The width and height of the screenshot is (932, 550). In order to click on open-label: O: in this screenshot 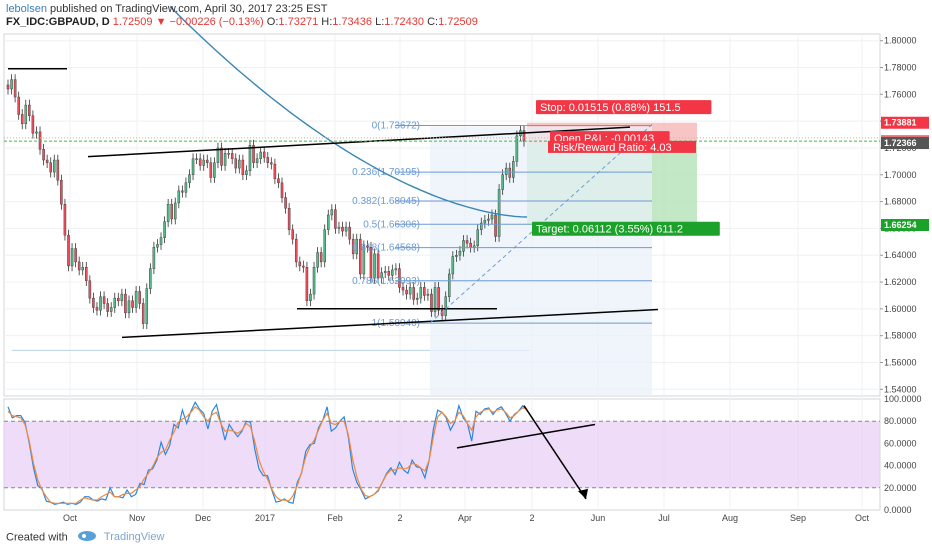, I will do `click(272, 22)`.